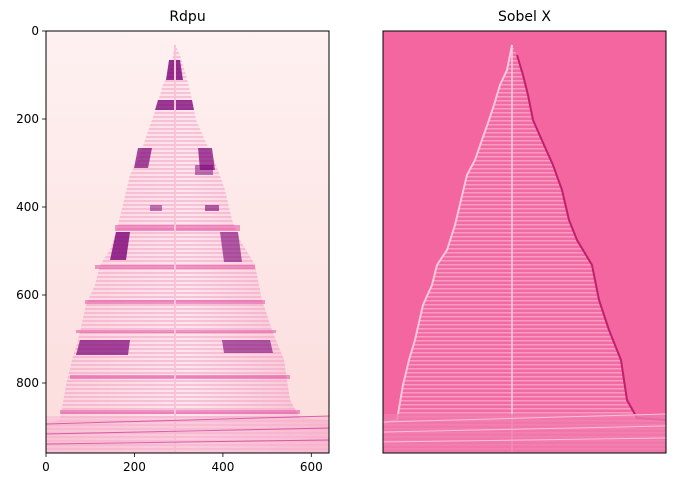  Describe the element at coordinates (27, 383) in the screenshot. I see `y-tick-label-800: 800` at that location.